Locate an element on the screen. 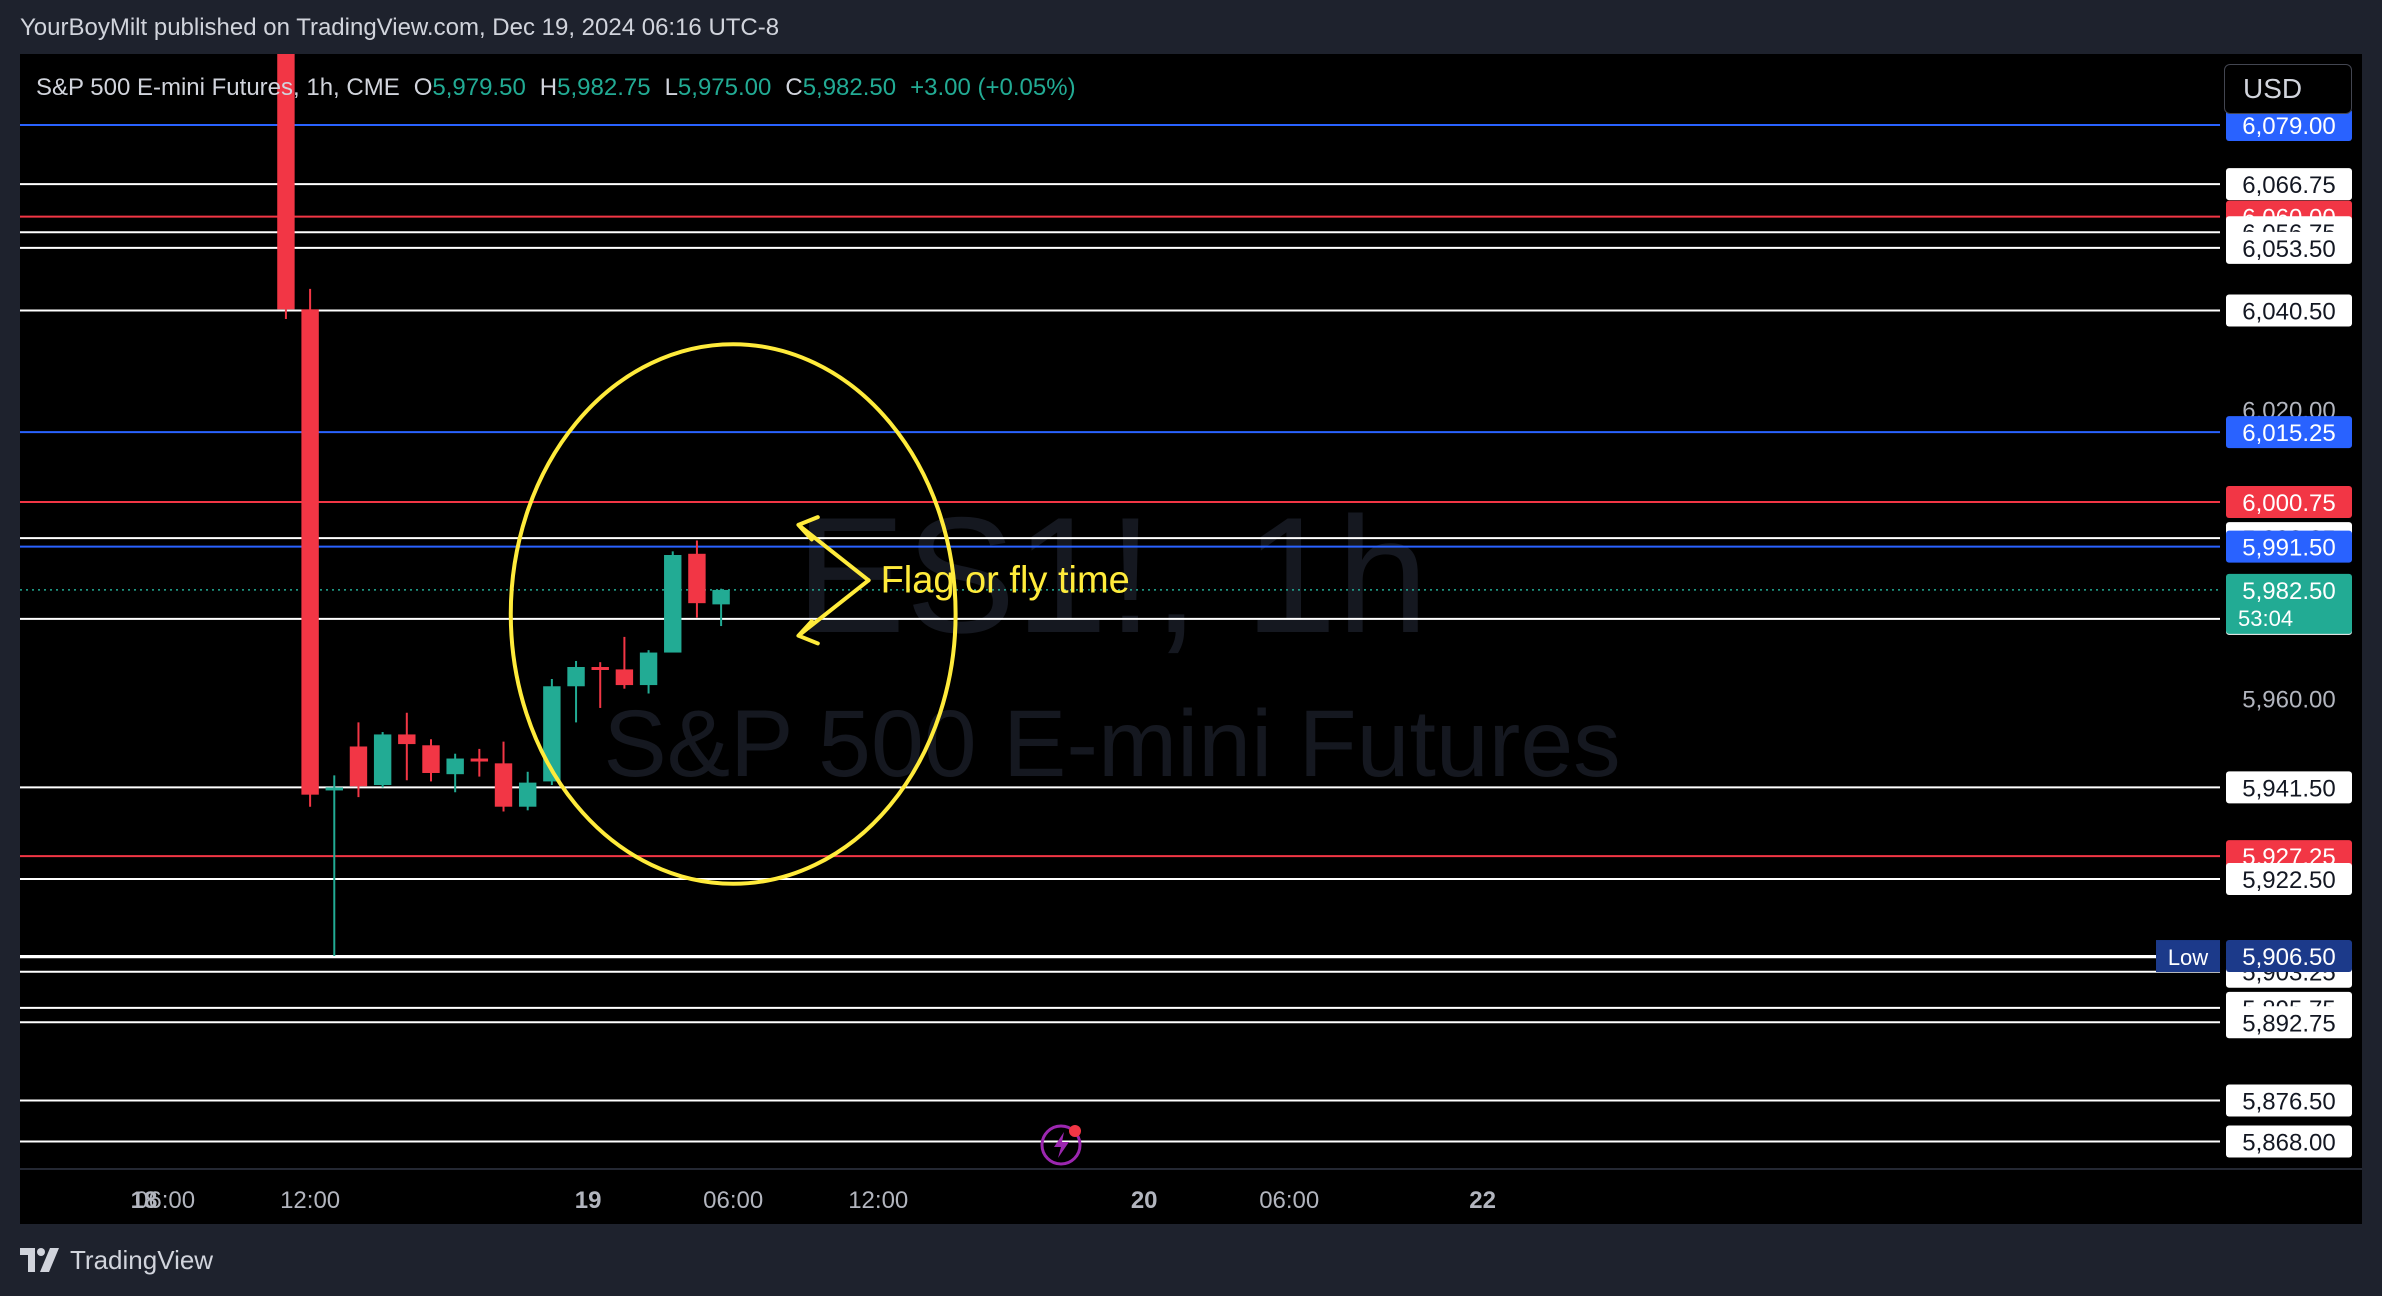  time-tick-label-7: 06:00 is located at coordinates (1289, 1200).